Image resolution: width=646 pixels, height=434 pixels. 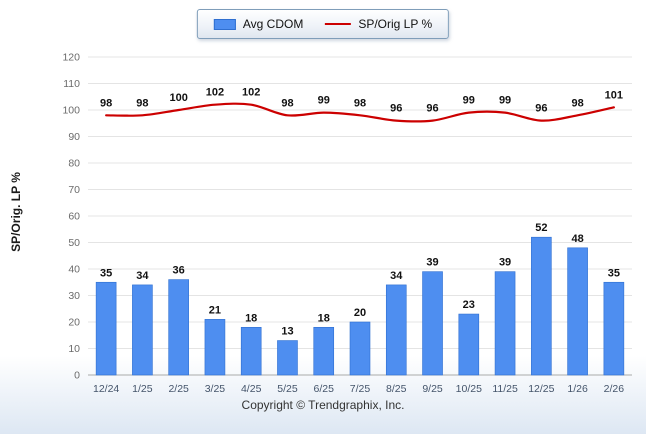 What do you see at coordinates (287, 389) in the screenshot?
I see `x-tick-label: 5/25` at bounding box center [287, 389].